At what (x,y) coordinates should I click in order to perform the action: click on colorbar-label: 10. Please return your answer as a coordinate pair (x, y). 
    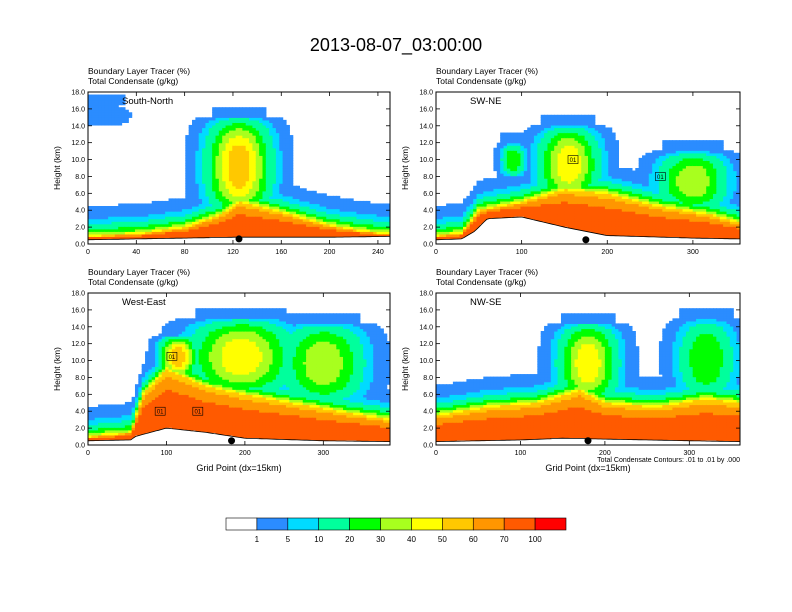
    Looking at the image, I should click on (318, 539).